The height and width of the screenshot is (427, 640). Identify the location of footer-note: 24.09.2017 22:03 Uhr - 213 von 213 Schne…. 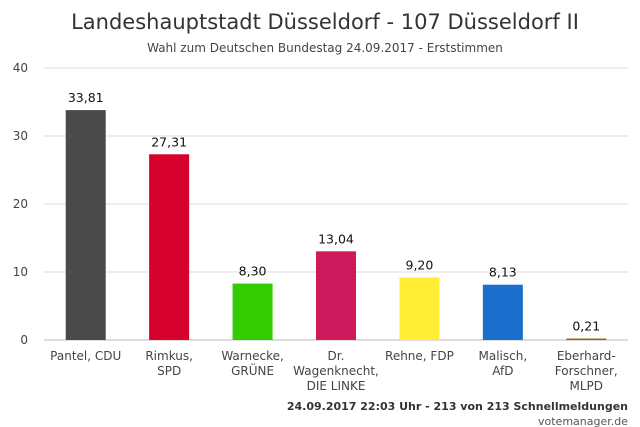
(457, 406).